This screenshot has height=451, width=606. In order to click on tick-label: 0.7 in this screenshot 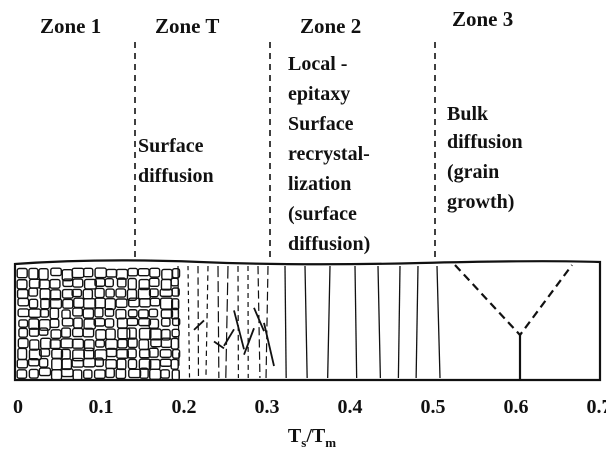, I will do `click(596, 407)`.